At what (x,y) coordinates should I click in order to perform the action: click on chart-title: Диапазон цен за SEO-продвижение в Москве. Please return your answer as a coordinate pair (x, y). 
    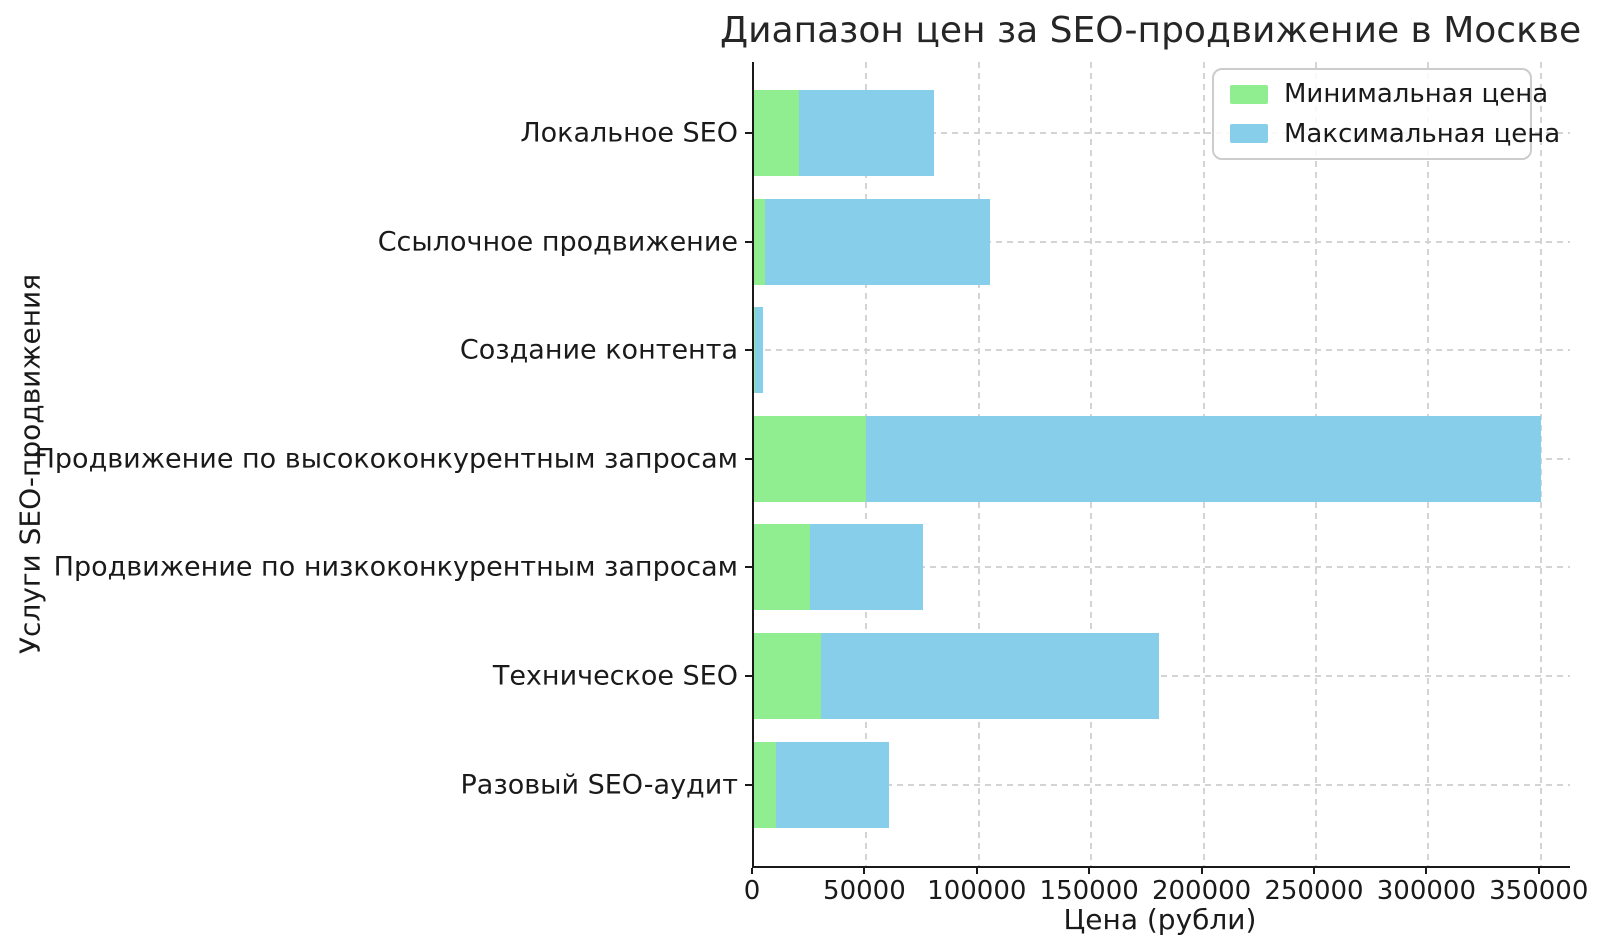
    Looking at the image, I should click on (1151, 30).